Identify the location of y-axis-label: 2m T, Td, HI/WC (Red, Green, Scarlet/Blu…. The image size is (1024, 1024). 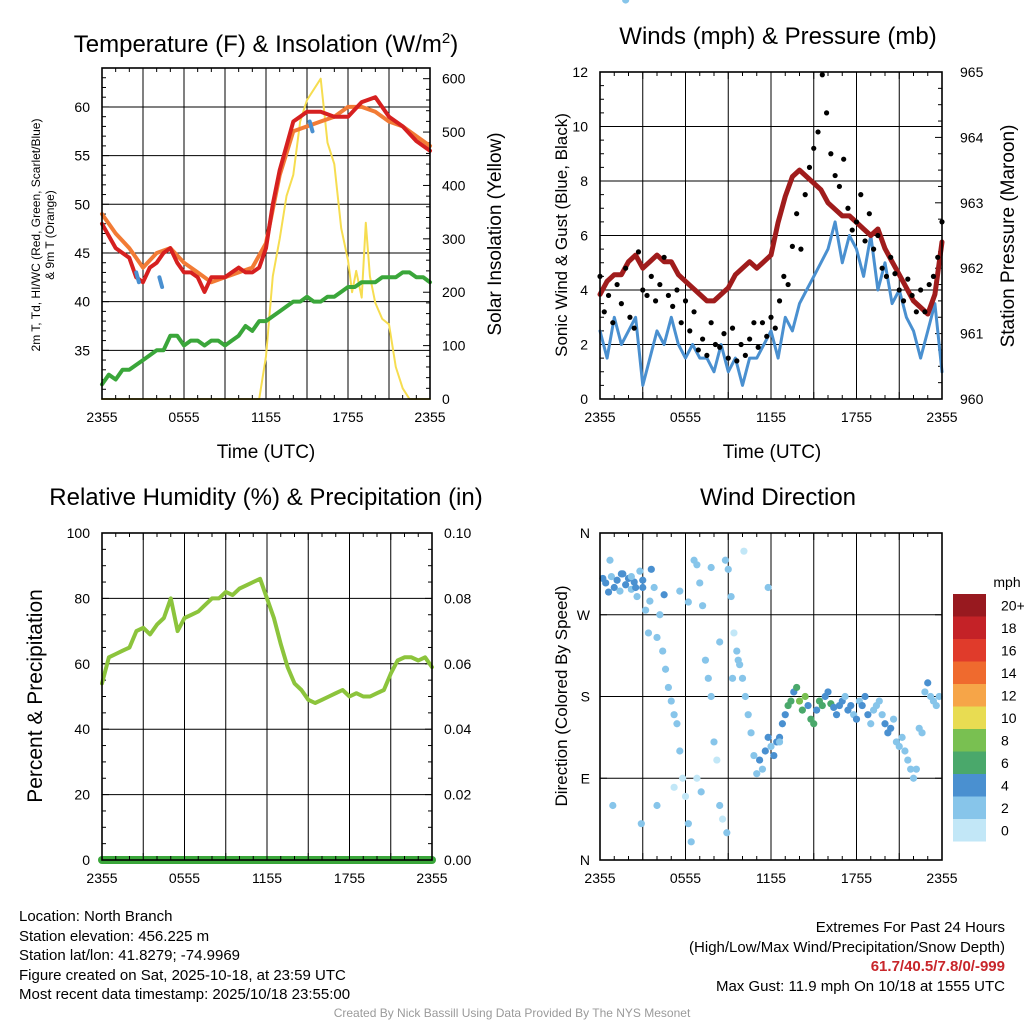
(36, 235).